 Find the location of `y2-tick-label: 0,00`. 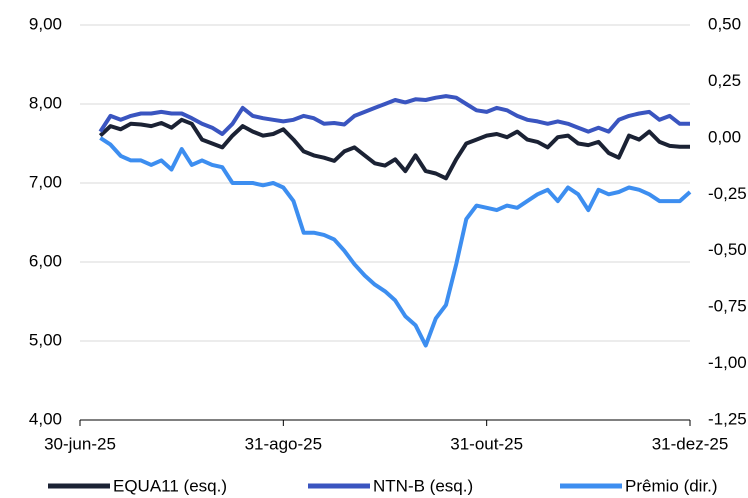

y2-tick-label: 0,00 is located at coordinates (724, 136).